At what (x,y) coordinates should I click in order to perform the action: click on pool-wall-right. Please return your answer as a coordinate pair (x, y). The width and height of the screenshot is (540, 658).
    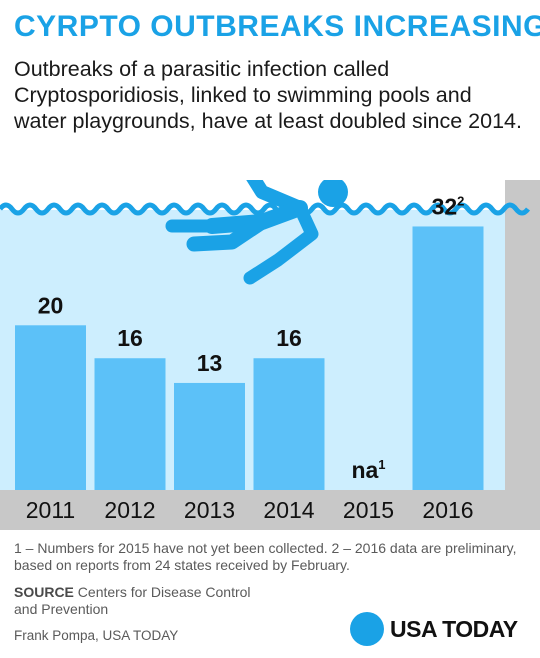
    Looking at the image, I should click on (522, 335).